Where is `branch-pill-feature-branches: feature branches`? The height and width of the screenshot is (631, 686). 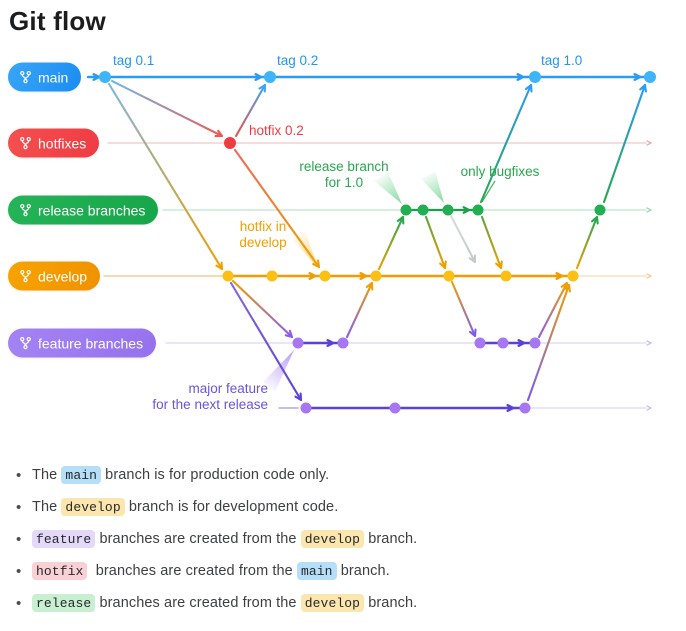
branch-pill-feature-branches: feature branches is located at coordinates (82, 343).